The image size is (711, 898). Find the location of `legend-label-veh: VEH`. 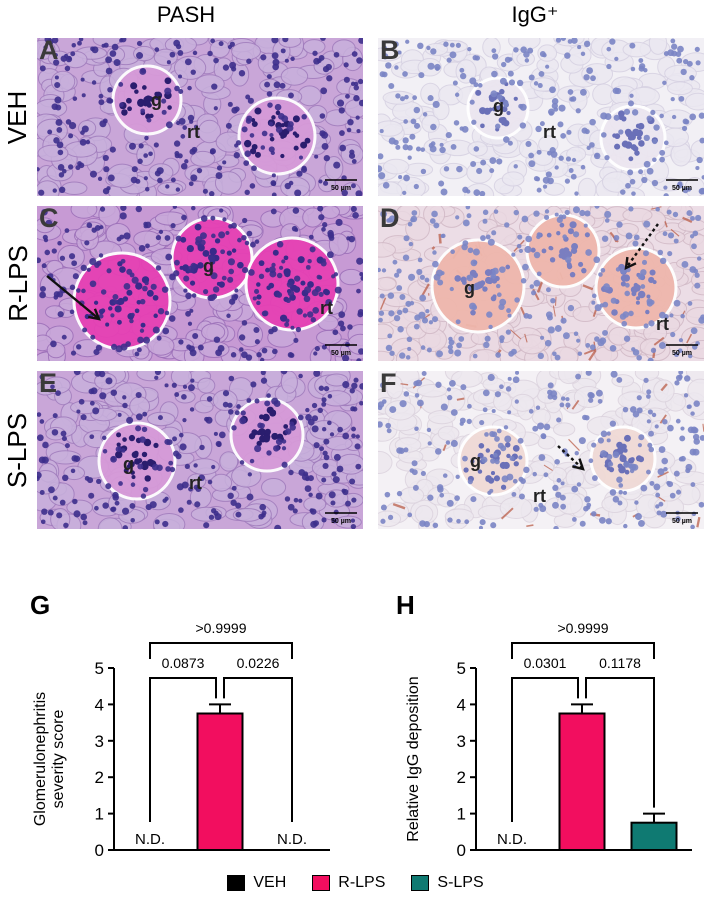

legend-label-veh: VEH is located at coordinates (270, 882).